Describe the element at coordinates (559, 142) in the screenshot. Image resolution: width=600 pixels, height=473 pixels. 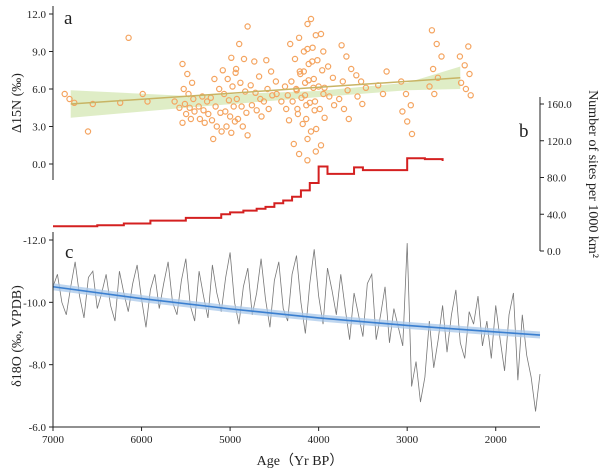
I see `y-tick-label-b: 120.0` at that location.